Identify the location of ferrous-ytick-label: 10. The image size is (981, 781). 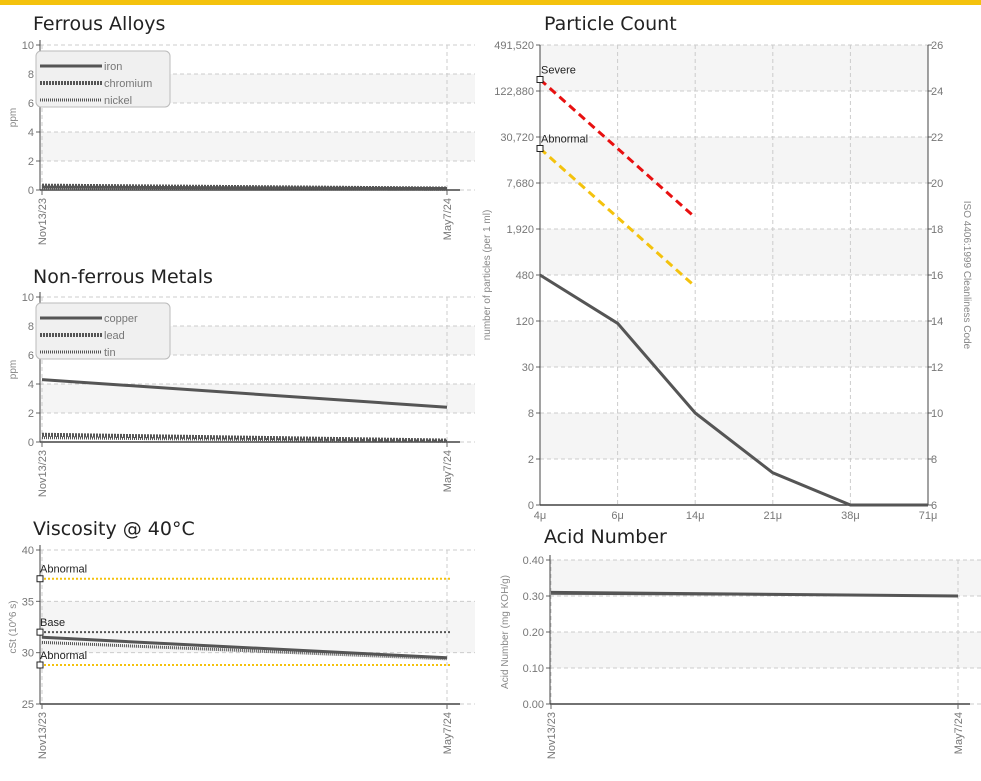
(28, 46).